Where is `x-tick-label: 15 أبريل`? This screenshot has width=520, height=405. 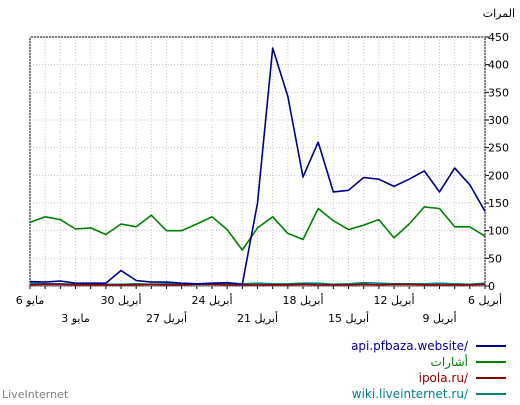
x-tick-label: 15 أبريل is located at coordinates (348, 318).